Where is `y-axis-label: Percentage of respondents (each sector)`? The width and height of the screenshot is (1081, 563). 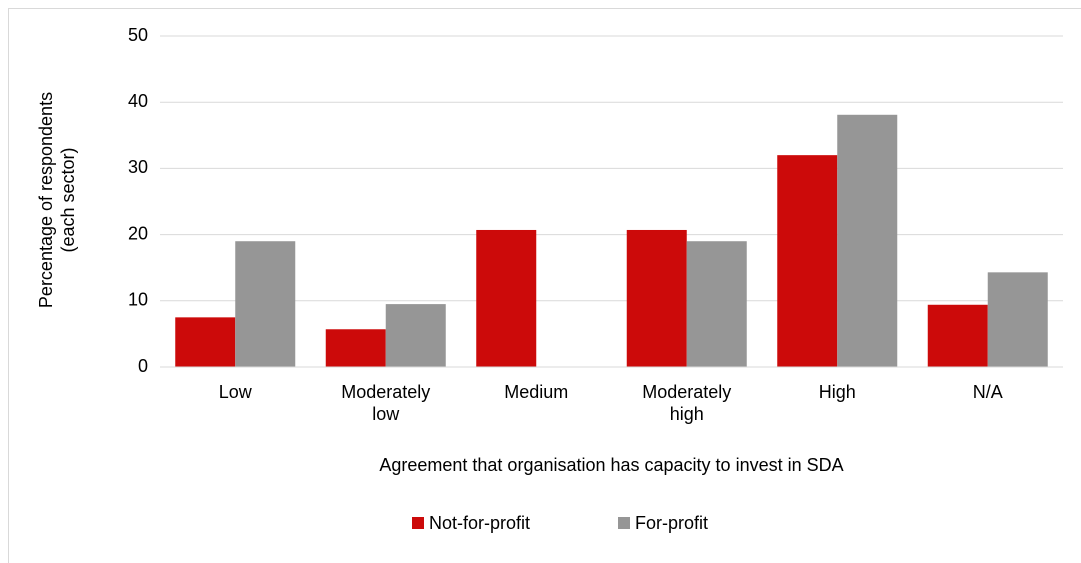
y-axis-label: Percentage of respondents (each sector) is located at coordinates (57, 200).